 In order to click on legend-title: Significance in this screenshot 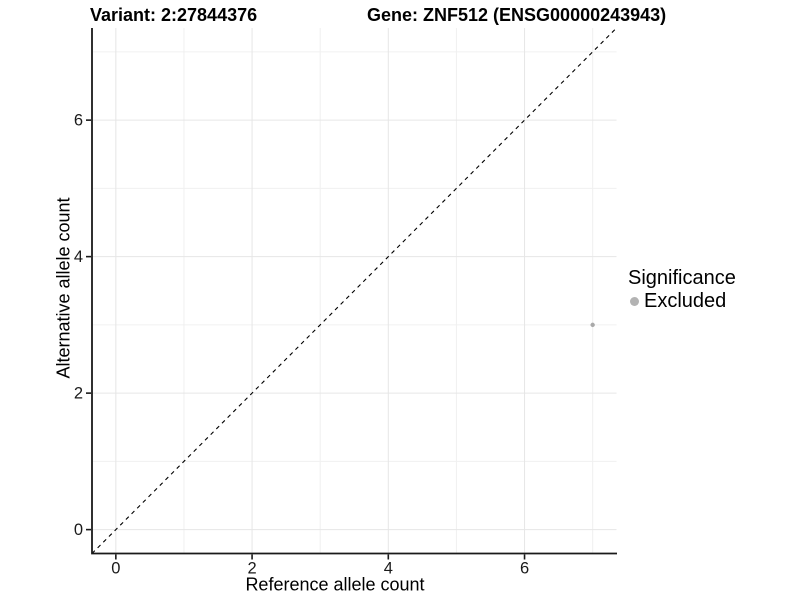, I will do `click(682, 278)`.